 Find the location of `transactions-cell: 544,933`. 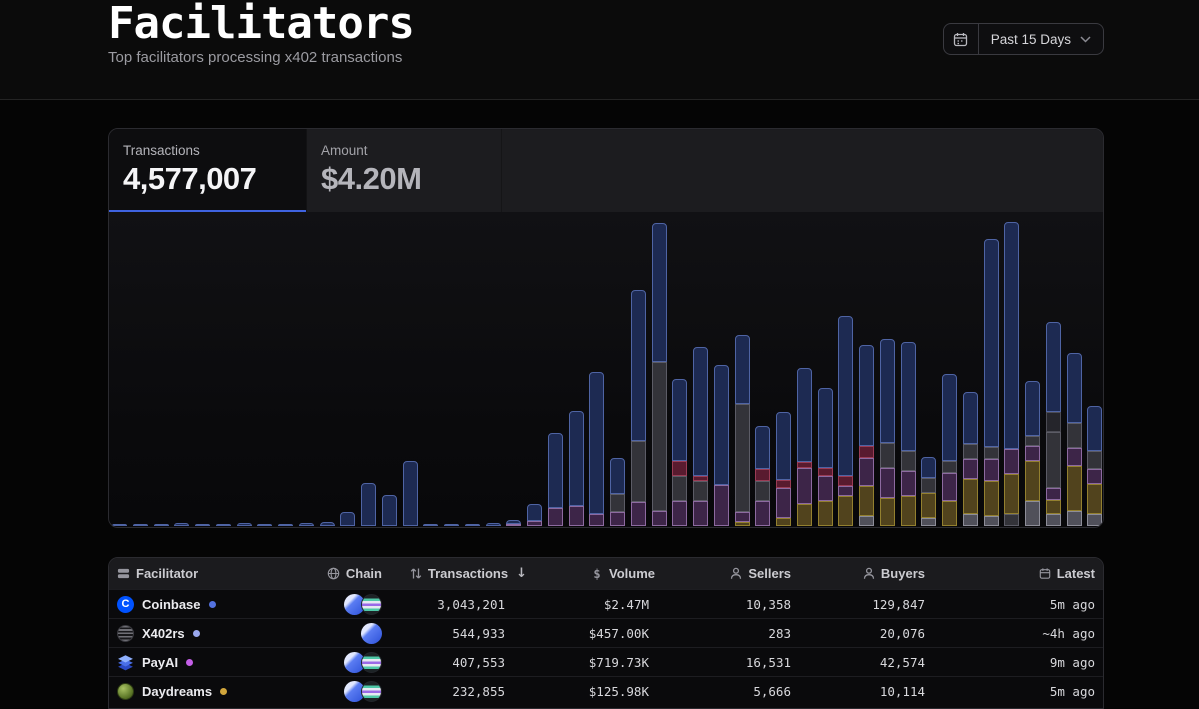

transactions-cell: 544,933 is located at coordinates (478, 633).